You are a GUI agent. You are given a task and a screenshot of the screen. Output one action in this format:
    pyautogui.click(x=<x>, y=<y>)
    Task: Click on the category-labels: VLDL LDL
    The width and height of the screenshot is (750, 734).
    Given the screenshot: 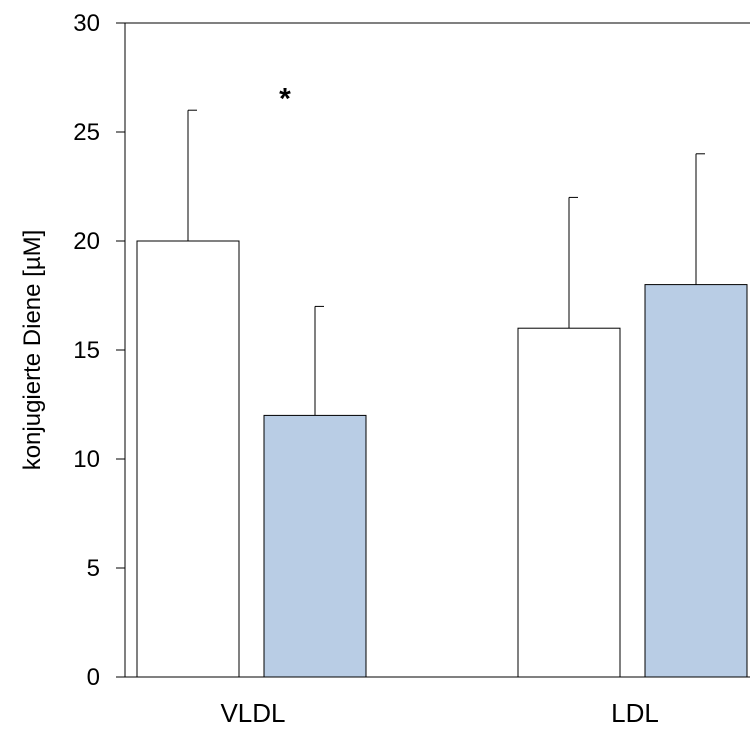 What is the action you would take?
    pyautogui.click(x=439, y=713)
    